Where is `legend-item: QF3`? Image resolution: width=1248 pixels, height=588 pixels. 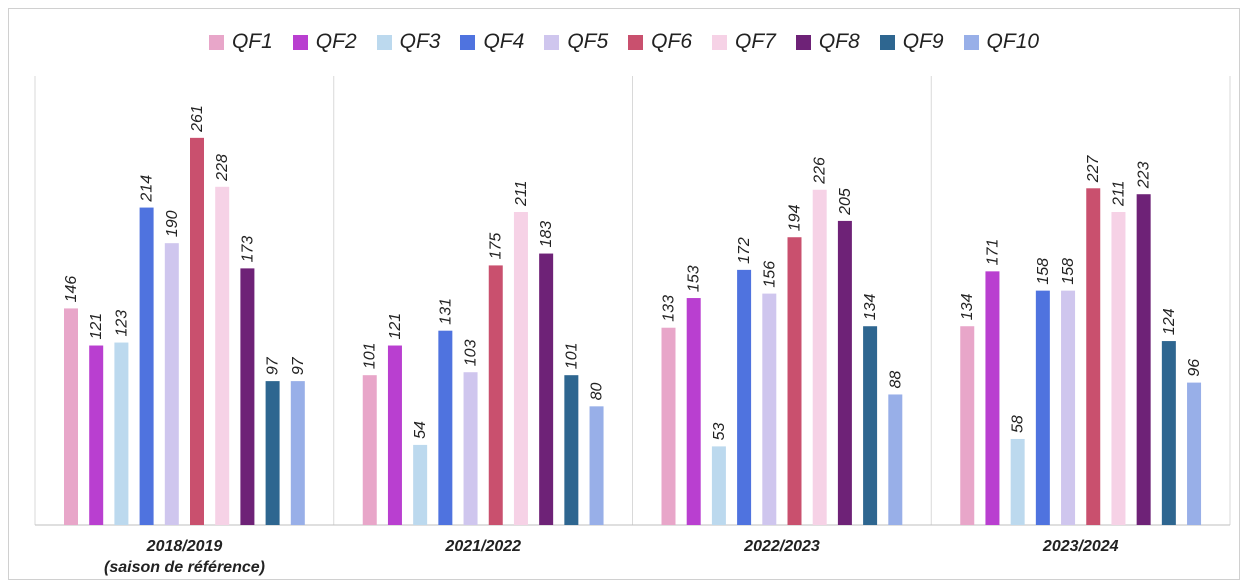 legend-item: QF3 is located at coordinates (408, 42).